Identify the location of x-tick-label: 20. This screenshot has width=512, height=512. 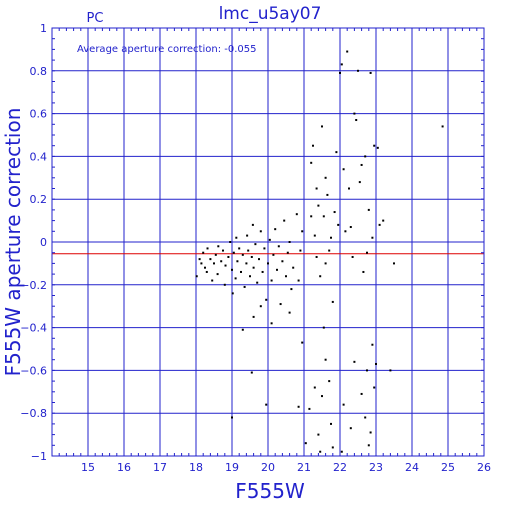
(268, 467).